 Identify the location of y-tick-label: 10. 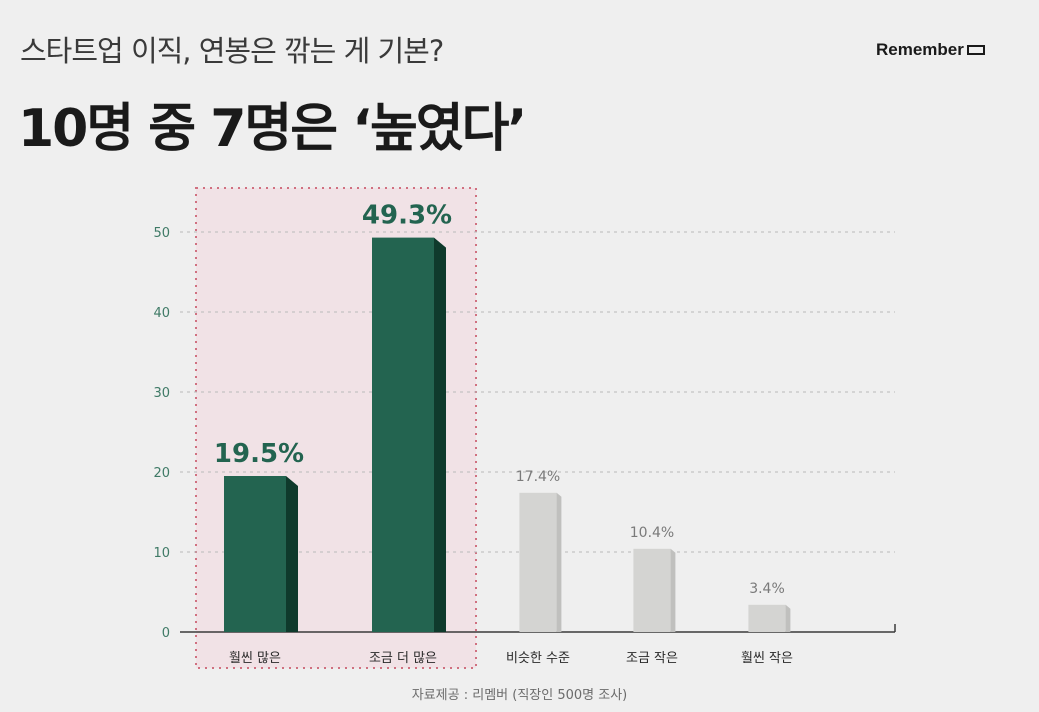
(161, 553).